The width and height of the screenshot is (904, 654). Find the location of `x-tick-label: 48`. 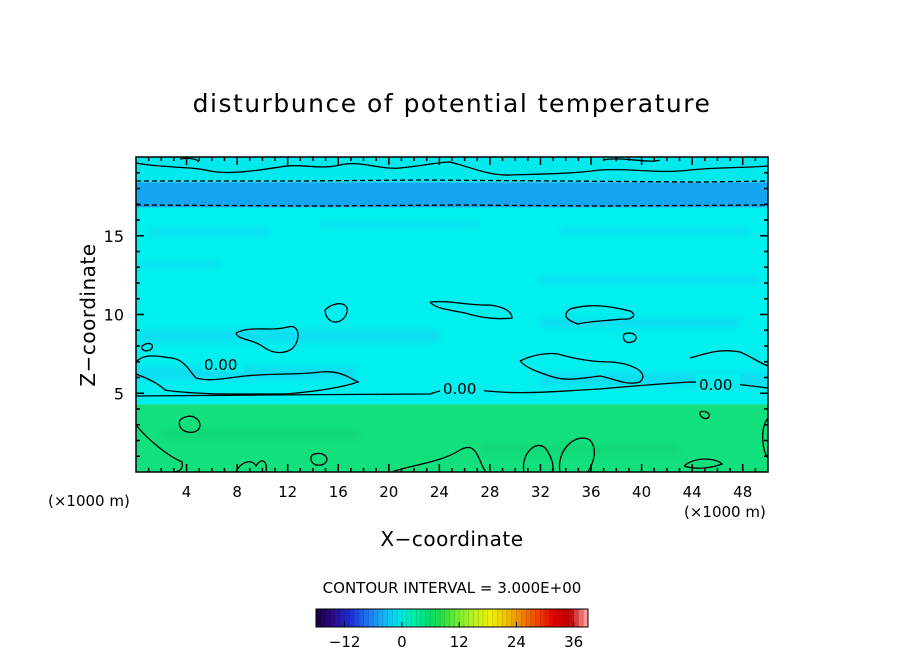

x-tick-label: 48 is located at coordinates (742, 492).